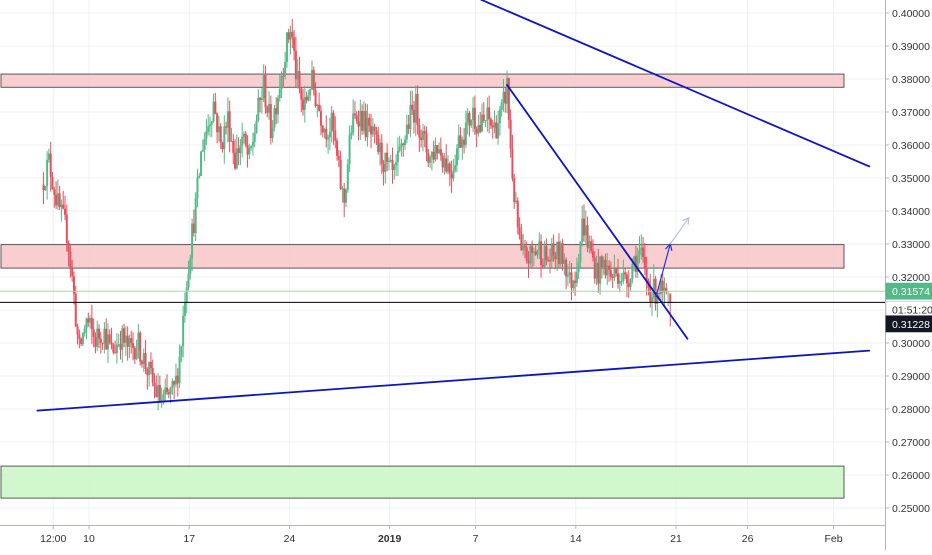 Image resolution: width=932 pixels, height=555 pixels. I want to click on support-zone-lower, so click(422, 482).